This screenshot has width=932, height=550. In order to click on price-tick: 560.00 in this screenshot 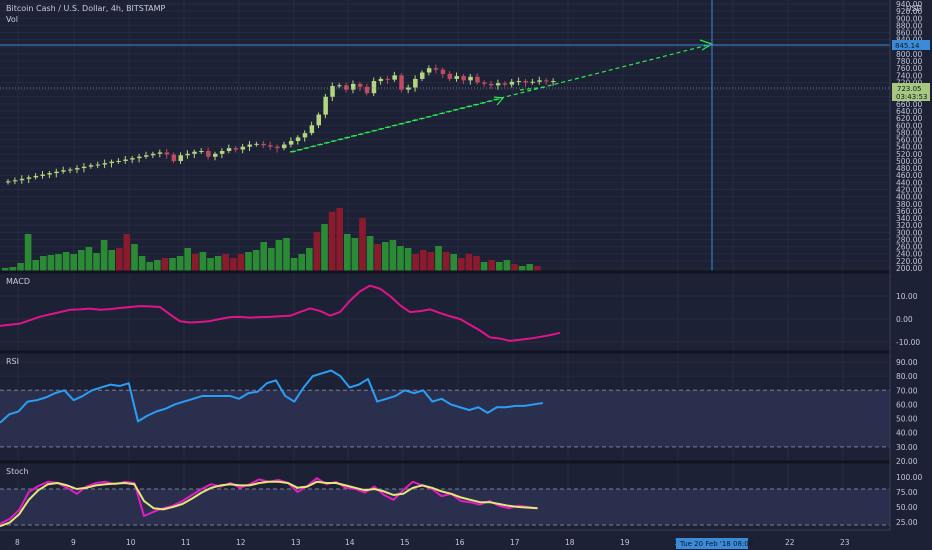, I will do `click(909, 140)`.